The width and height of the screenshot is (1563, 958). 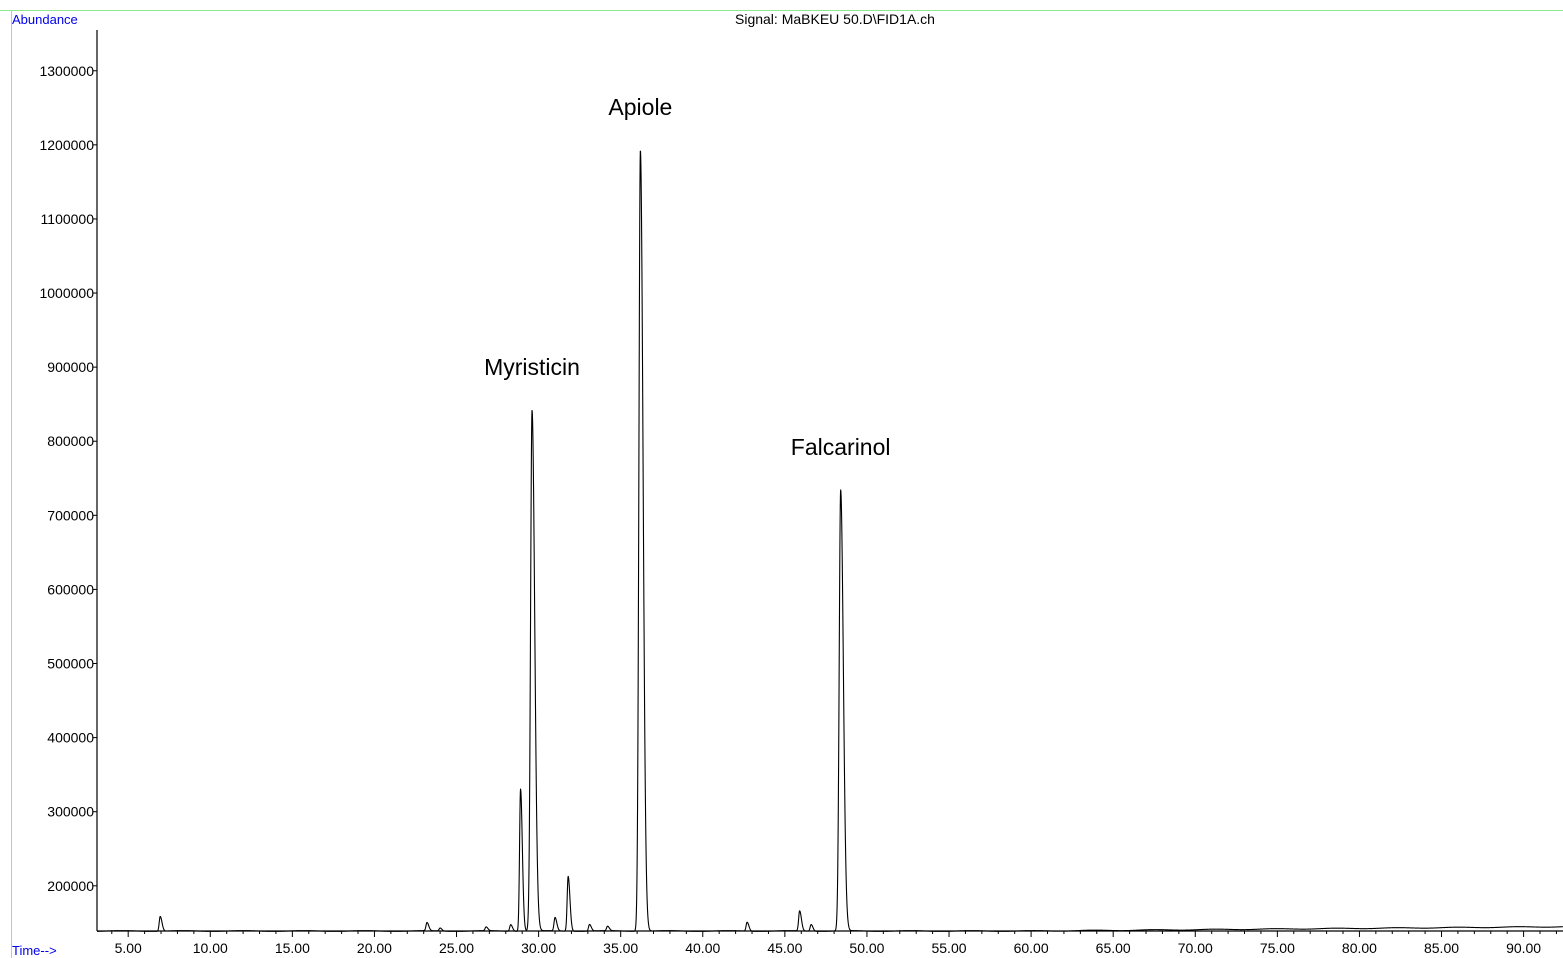 I want to click on y-axis-title: Abundance, so click(x=45, y=19).